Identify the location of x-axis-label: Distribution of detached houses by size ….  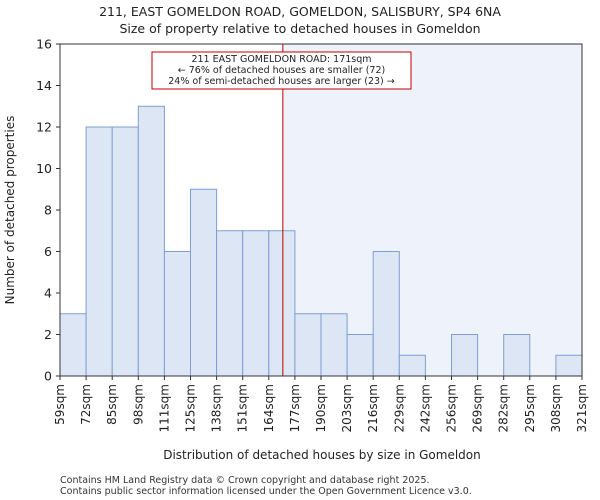
(322, 455).